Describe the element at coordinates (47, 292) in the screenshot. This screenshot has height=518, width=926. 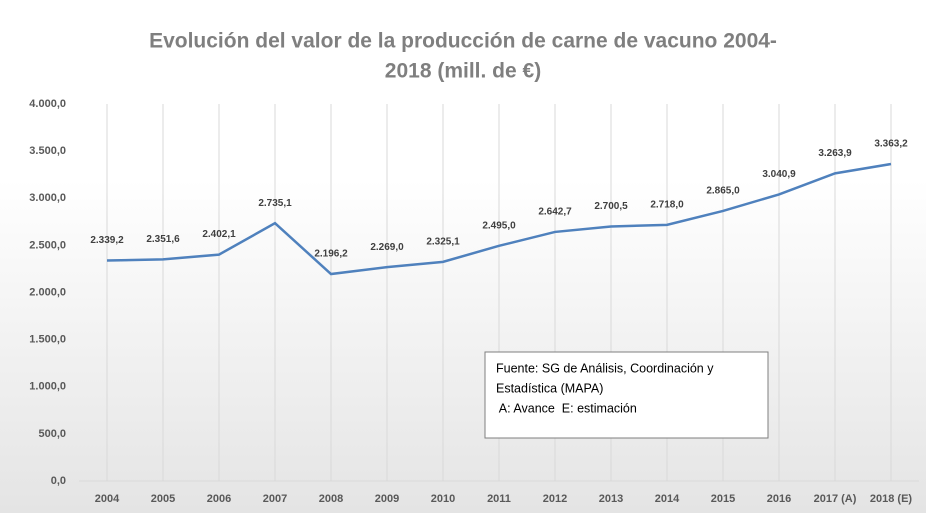
I see `y-tick-label: 2.000,0` at that location.